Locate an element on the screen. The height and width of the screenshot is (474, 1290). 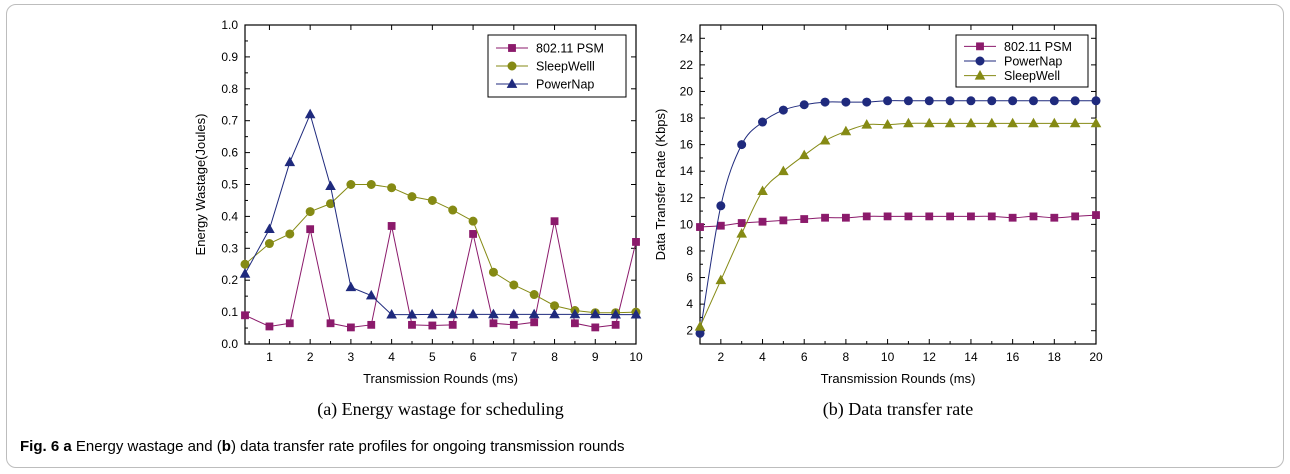
legend: 802.11 PSM SleepWelll PowerNap is located at coordinates (557, 66).